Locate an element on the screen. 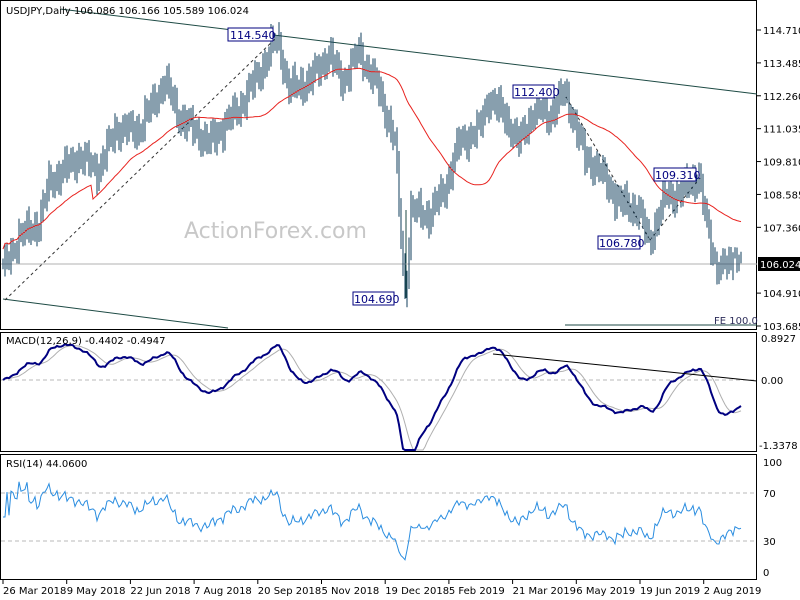 This screenshot has width=800, height=600. macd-label: MACD(12,26,9) -0.4402 -0.4947 is located at coordinates (86, 341).